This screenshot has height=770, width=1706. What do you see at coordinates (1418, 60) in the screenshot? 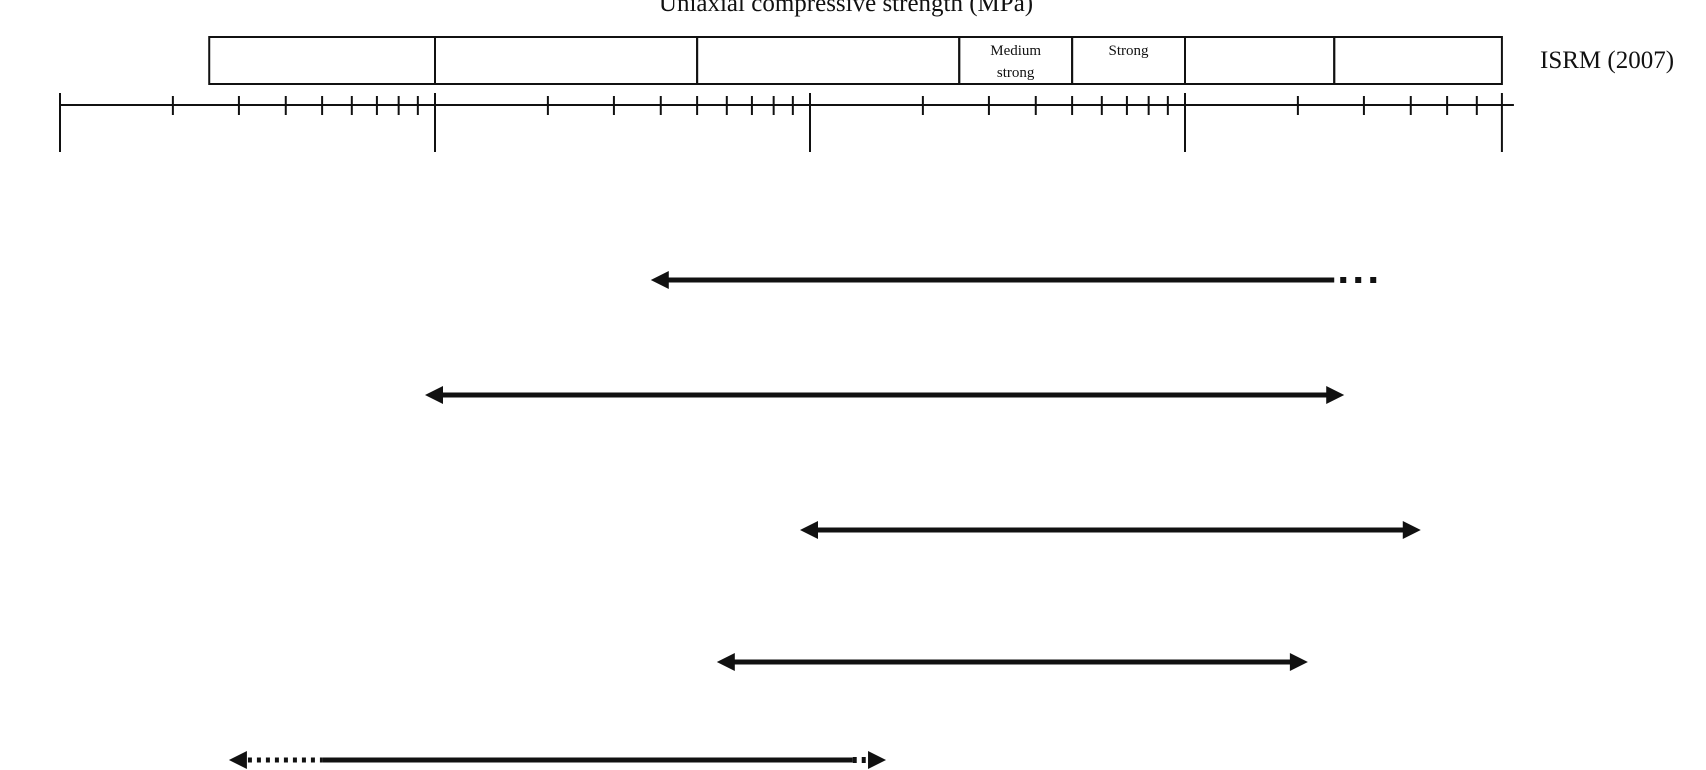
I see `category-box-extr-strong` at bounding box center [1418, 60].